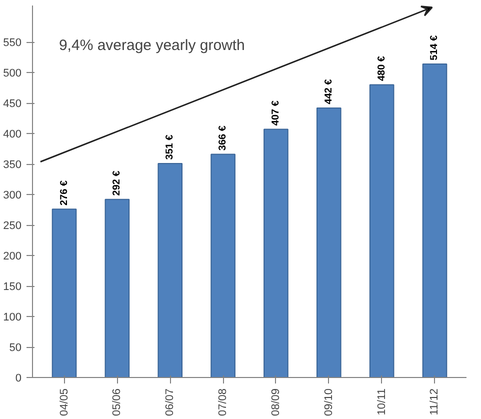  Describe the element at coordinates (12, 165) in the screenshot. I see `y-tick-label: 350` at that location.